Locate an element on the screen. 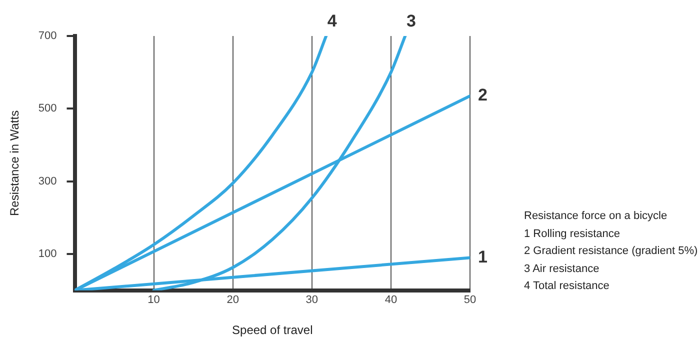 The width and height of the screenshot is (700, 351). y-axis-title: Resistance in Watts is located at coordinates (15, 163).